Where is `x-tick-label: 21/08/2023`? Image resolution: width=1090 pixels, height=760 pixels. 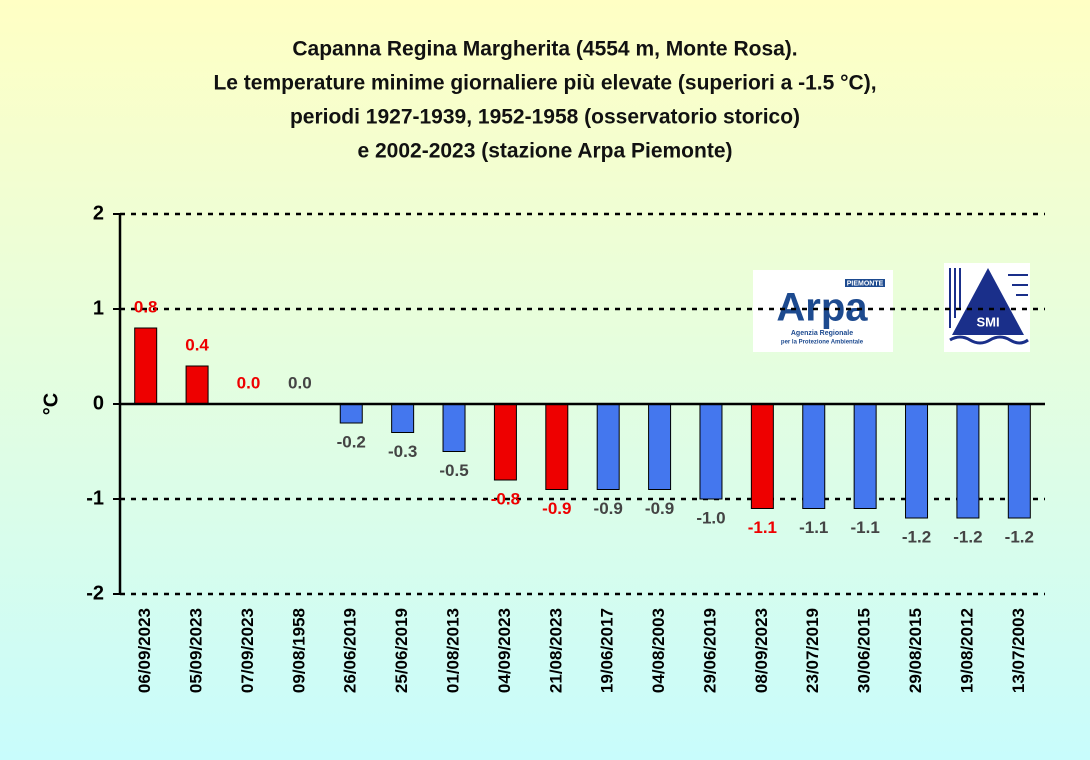 x-tick-label: 21/08/2023 is located at coordinates (555, 650).